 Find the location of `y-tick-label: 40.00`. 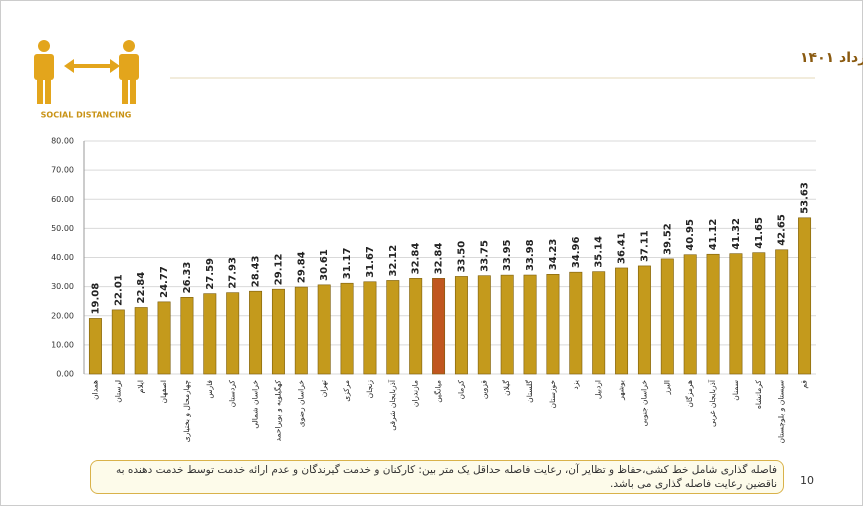

y-tick-label: 40.00 is located at coordinates (62, 257).